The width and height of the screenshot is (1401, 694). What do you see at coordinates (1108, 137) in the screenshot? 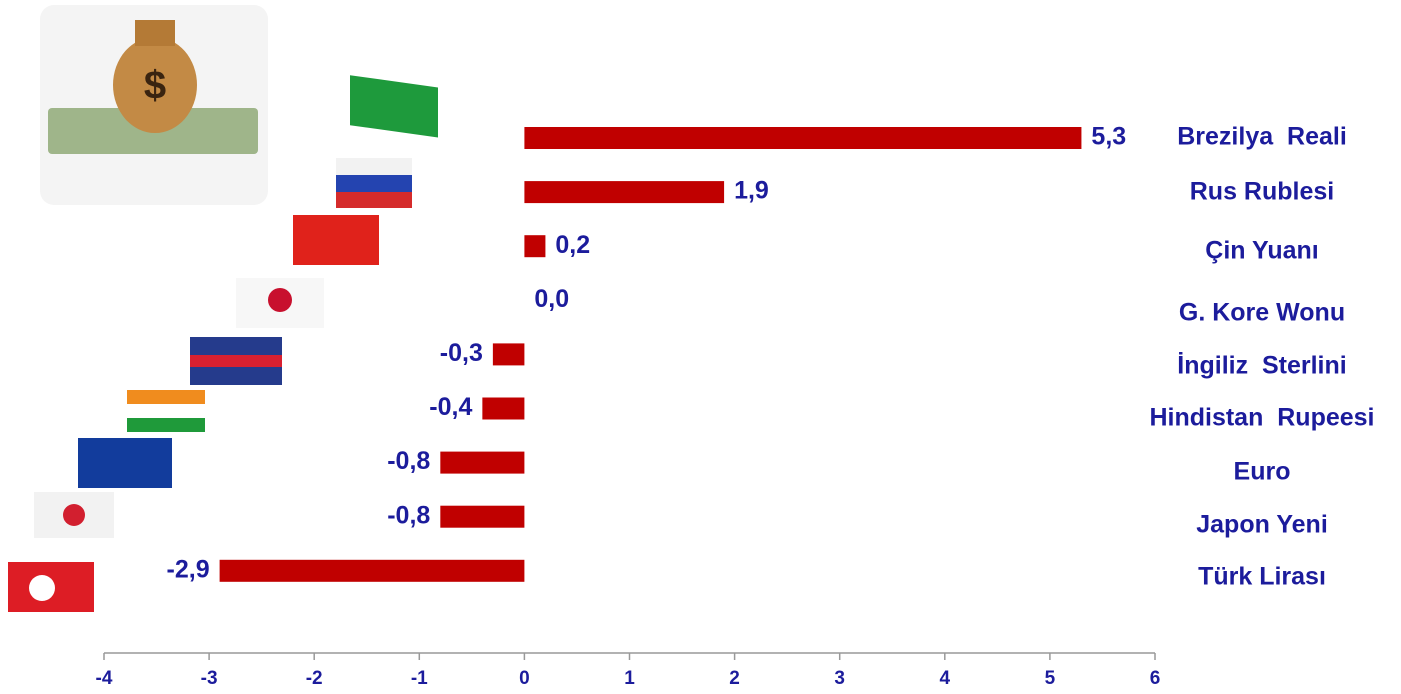
I see `value-label: 5,3` at bounding box center [1108, 137].